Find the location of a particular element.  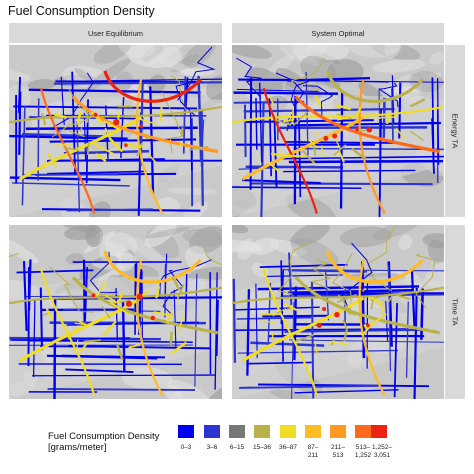

figure-title: Fuel Consumption Density is located at coordinates (81, 11).